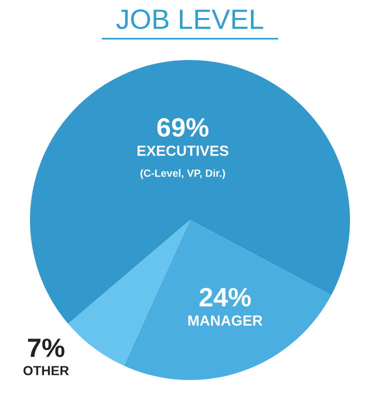 Image resolution: width=380 pixels, height=407 pixels. Describe the element at coordinates (129, 293) in the screenshot. I see `pie-slice` at that location.